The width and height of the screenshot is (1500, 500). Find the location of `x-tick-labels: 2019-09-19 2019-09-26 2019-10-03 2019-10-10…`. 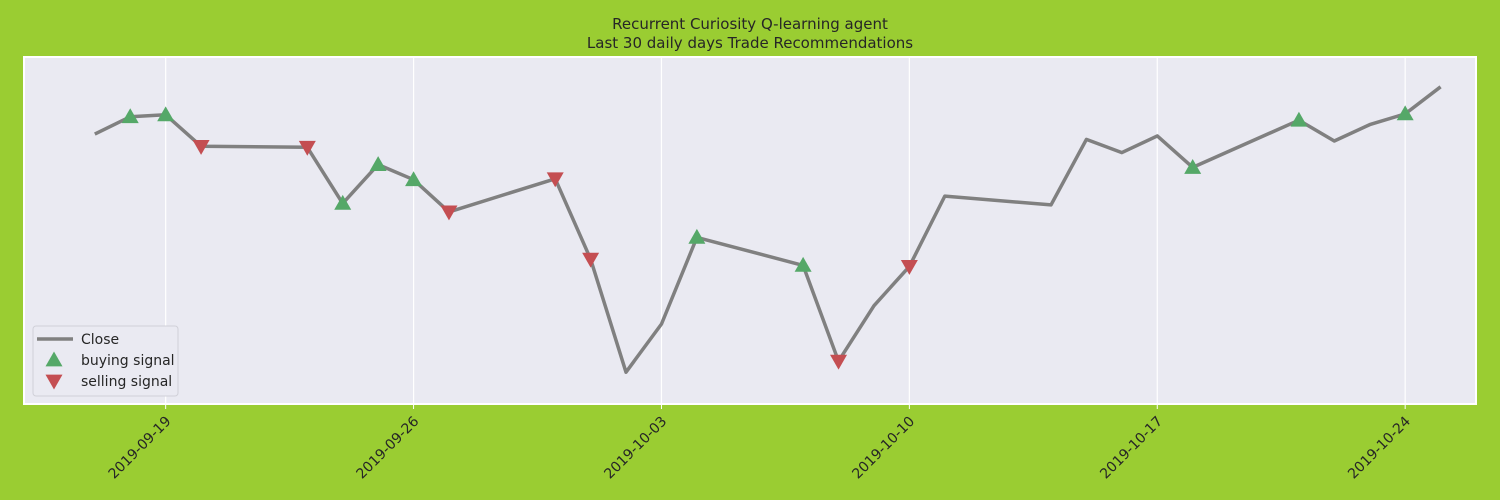

x-tick-labels: 2019-09-19 2019-09-26 2019-10-03 2019-10-10… is located at coordinates (760, 443).